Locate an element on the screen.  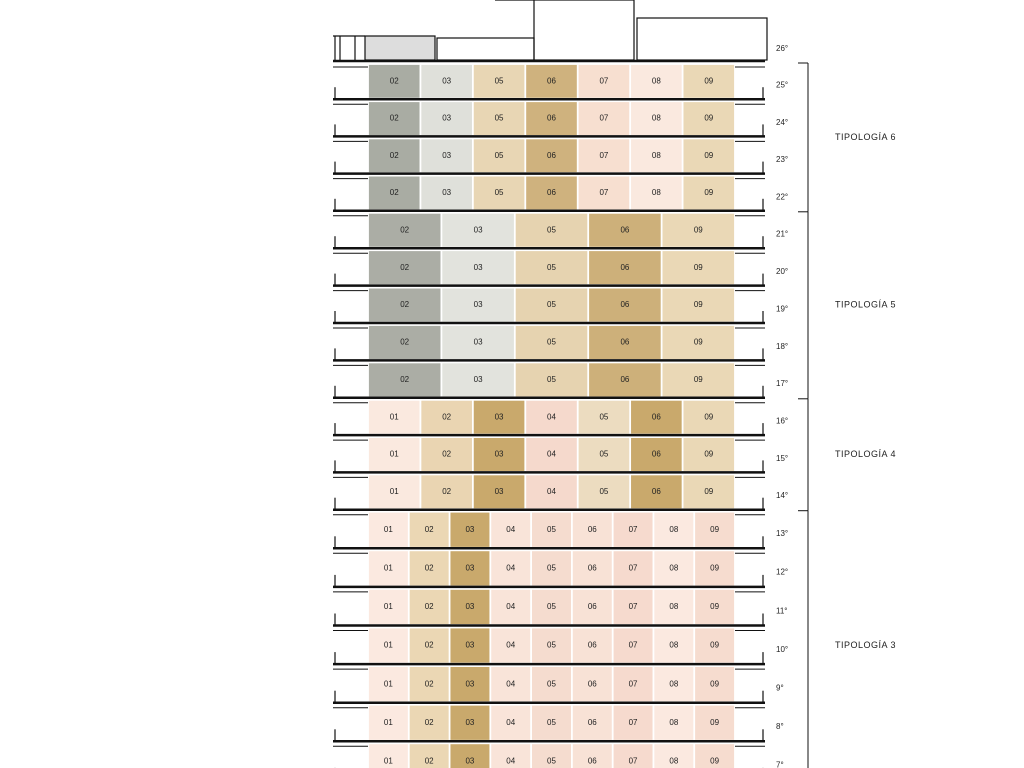
floor-label: 14° is located at coordinates (782, 495).